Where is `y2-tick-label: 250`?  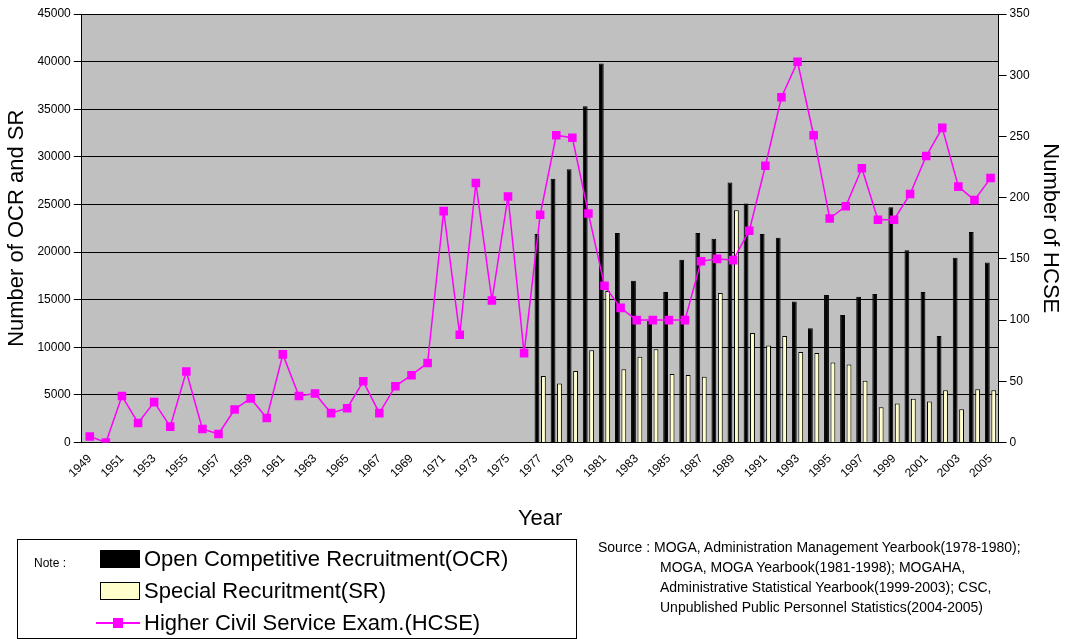
y2-tick-label: 250 is located at coordinates (1019, 135).